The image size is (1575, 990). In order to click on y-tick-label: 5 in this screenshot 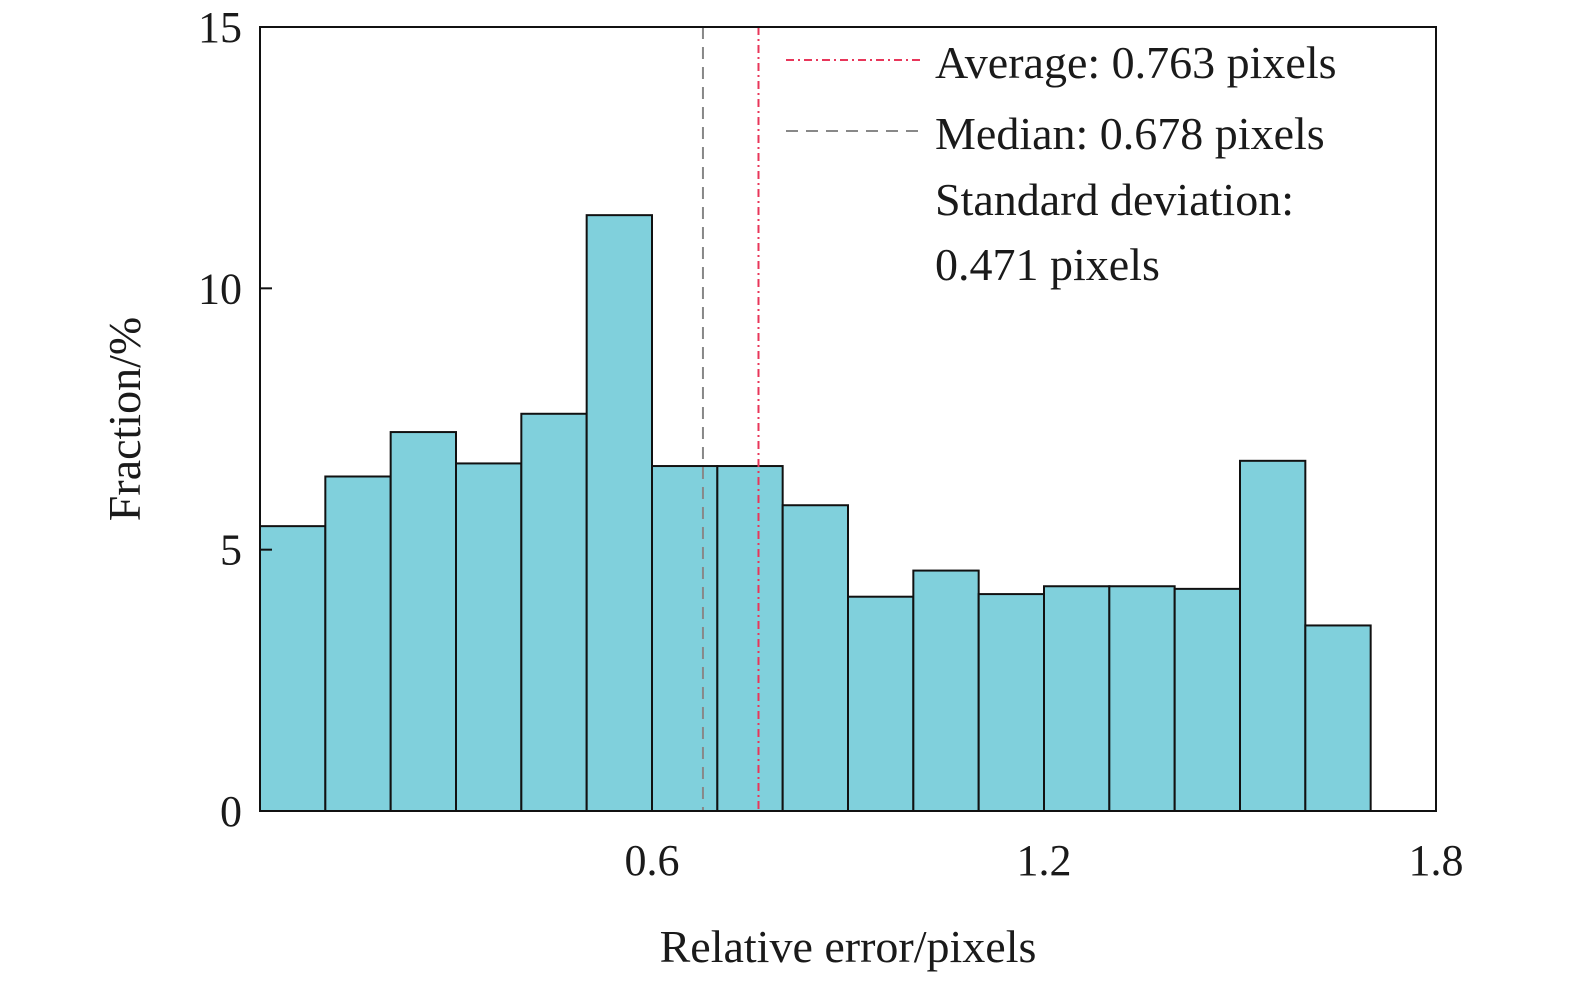, I will do `click(231, 550)`.